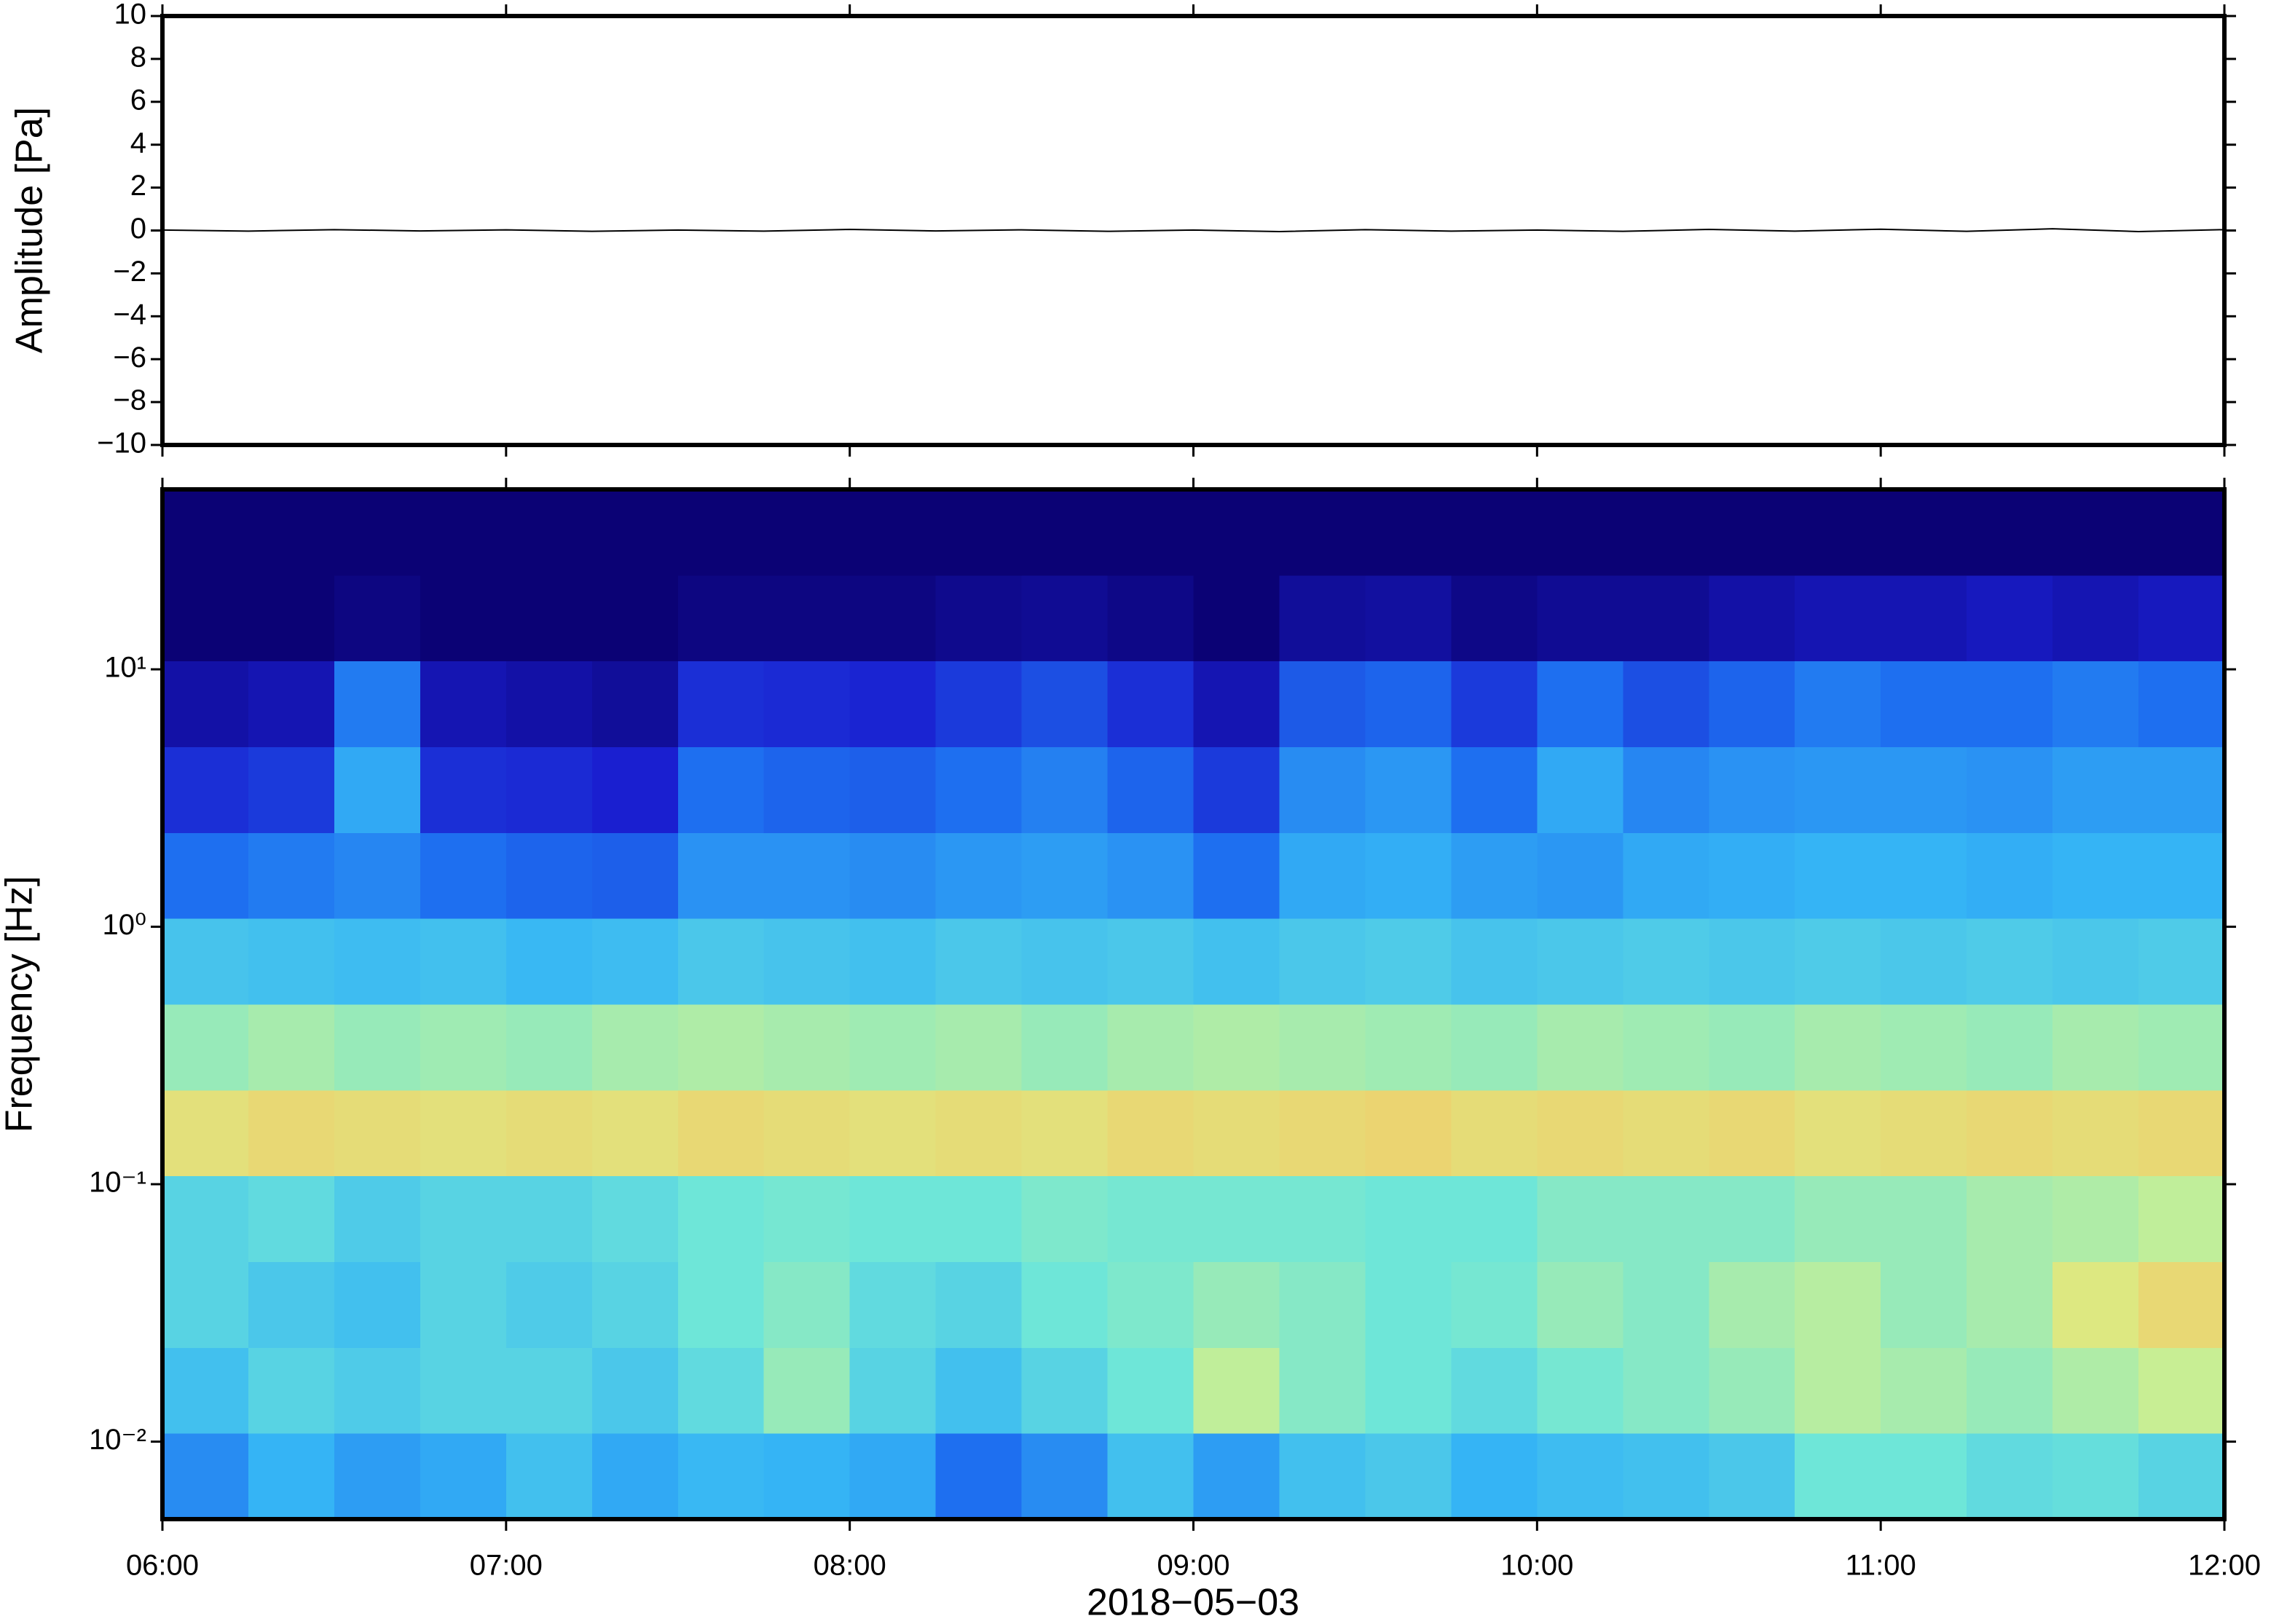 This screenshot has width=2271, height=1624. I want to click on x-tick-label: 07:00, so click(506, 1566).